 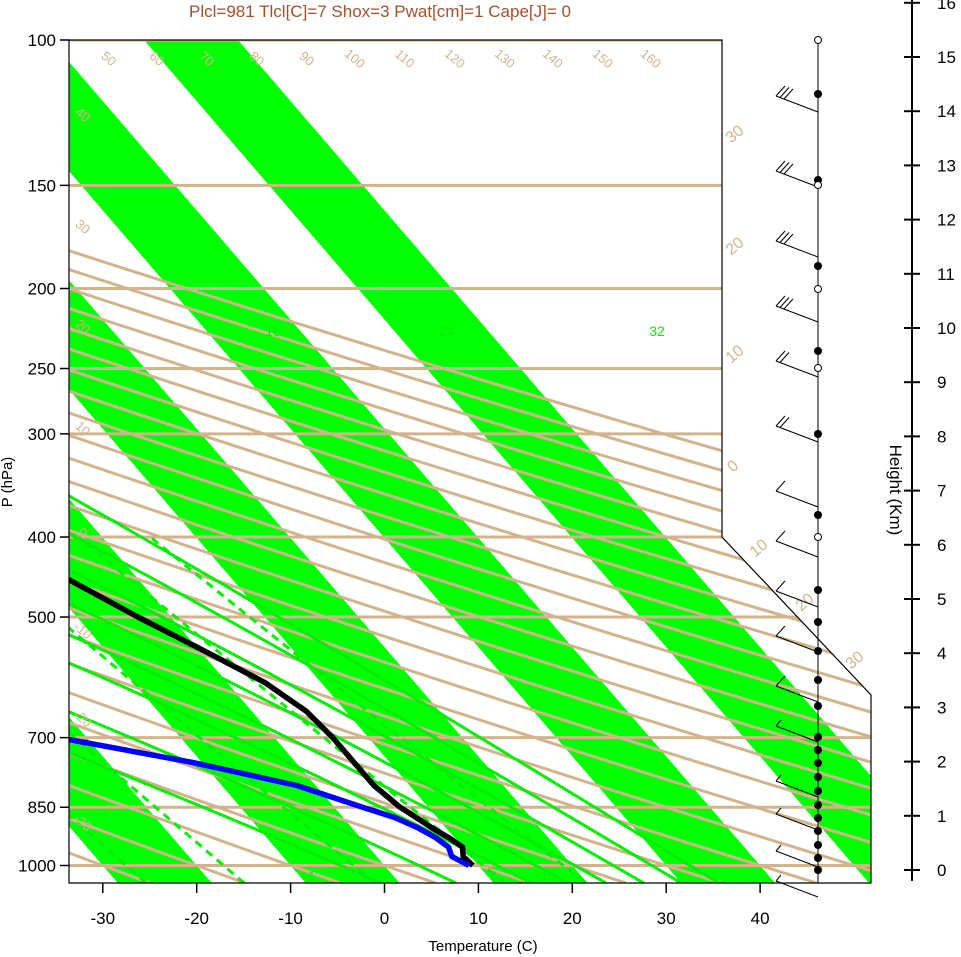 What do you see at coordinates (364, 876) in the screenshot?
I see `mixing-ratio-label: 3` at bounding box center [364, 876].